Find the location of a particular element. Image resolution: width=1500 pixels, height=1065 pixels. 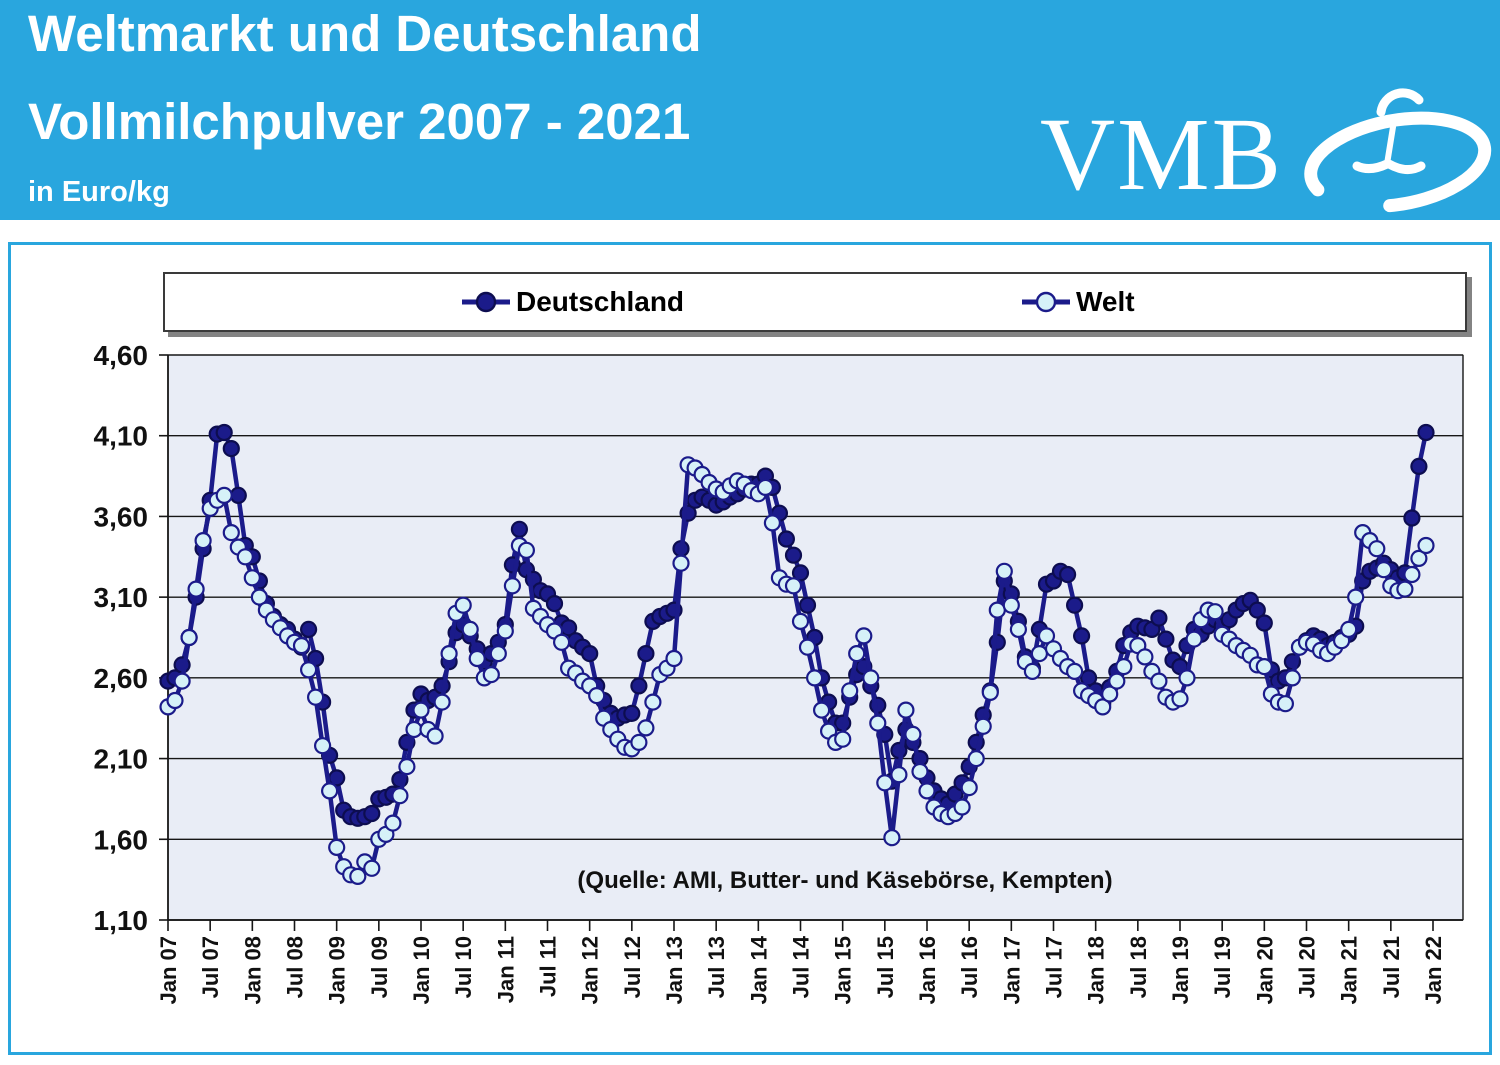

x-axis-label: Jul 19 is located at coordinates (1222, 967).